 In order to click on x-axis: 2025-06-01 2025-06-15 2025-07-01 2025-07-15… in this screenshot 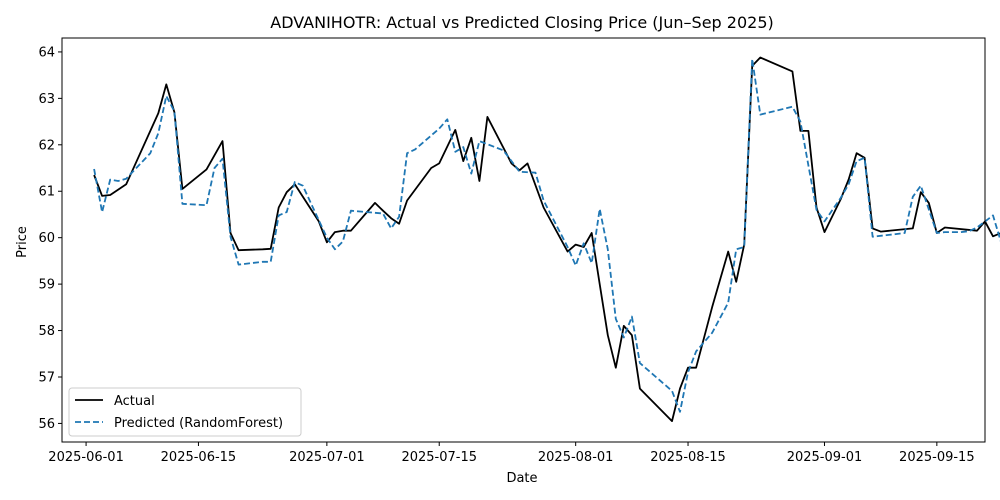, I will do `click(511, 453)`.